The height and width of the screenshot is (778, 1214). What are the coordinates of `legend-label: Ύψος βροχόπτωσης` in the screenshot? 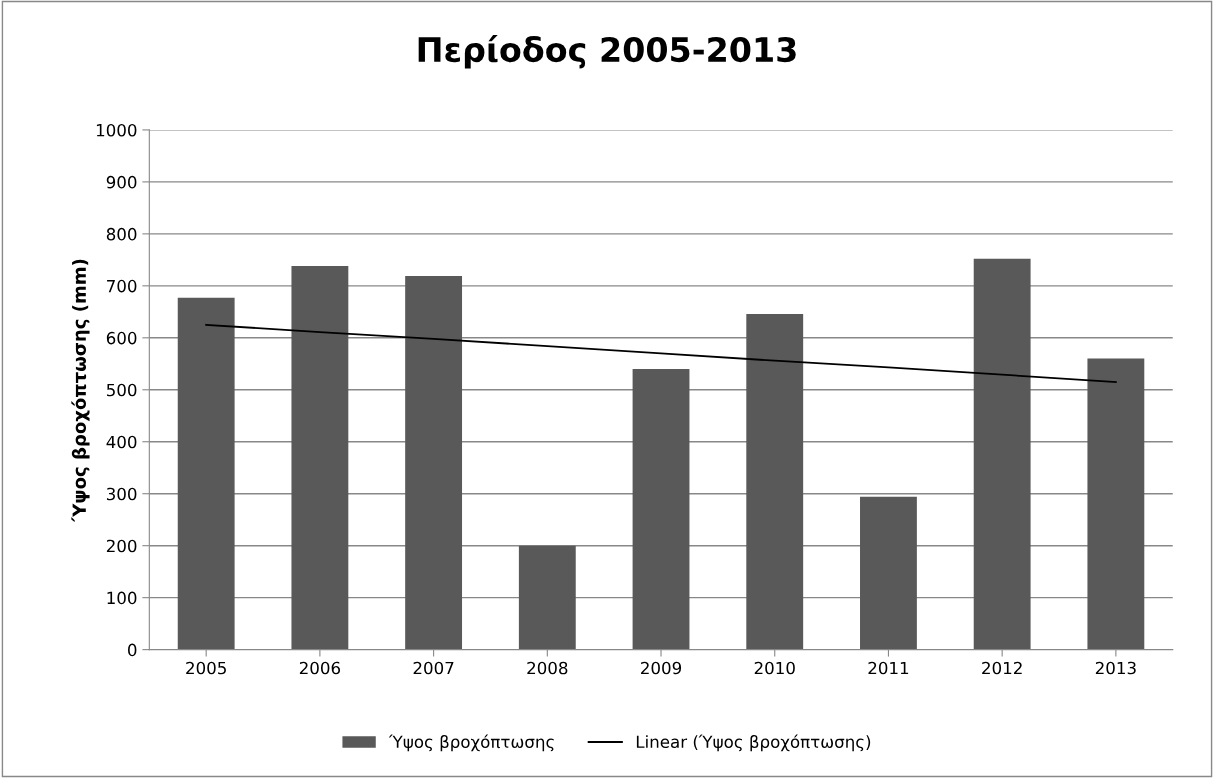 It's located at (471, 743).